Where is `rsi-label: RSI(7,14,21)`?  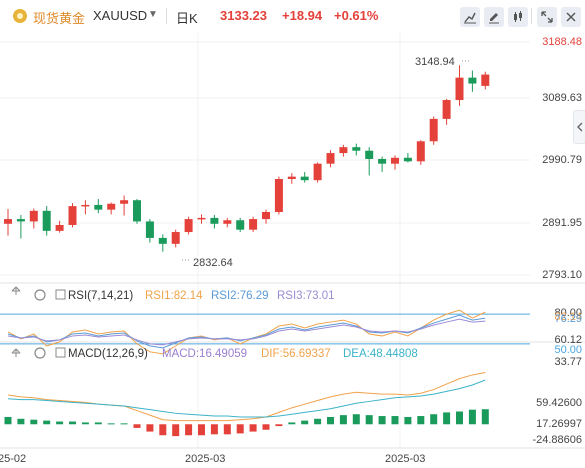
rsi-label: RSI(7,14,21) is located at coordinates (100, 296).